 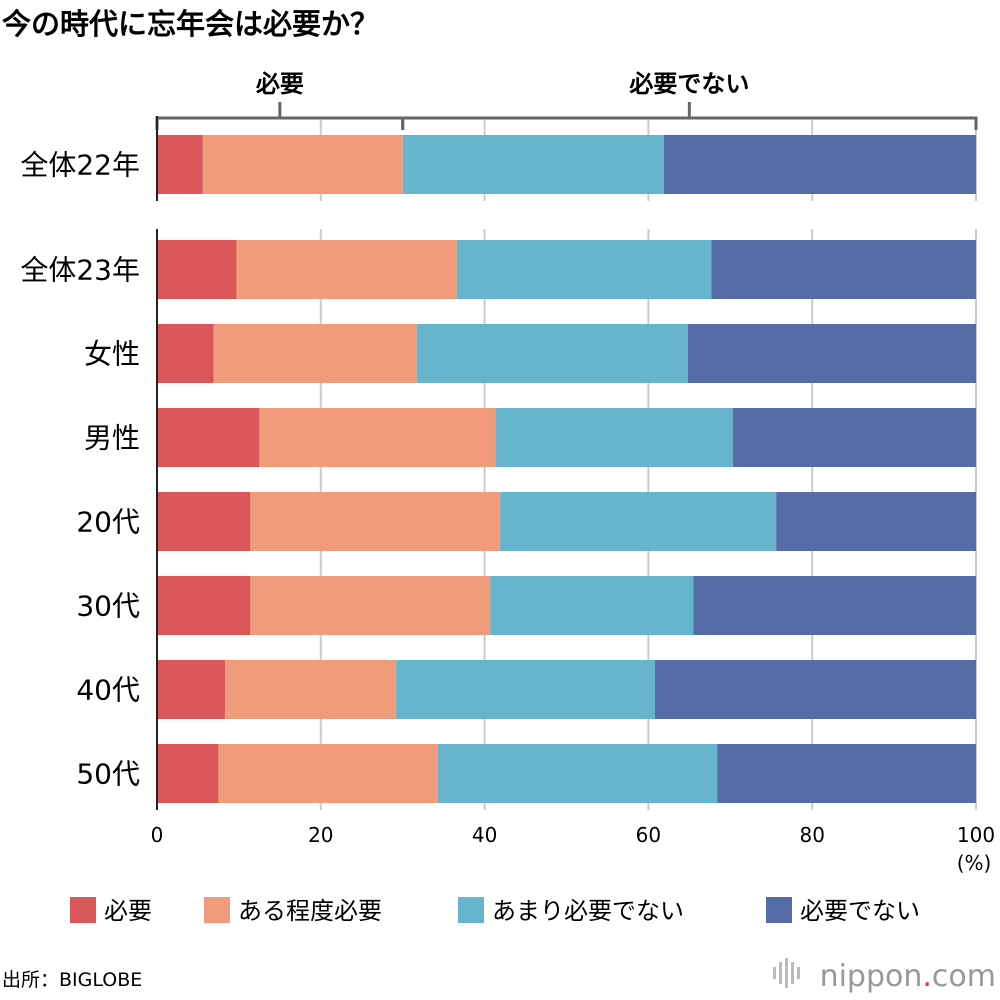 What do you see at coordinates (80, 165) in the screenshot?
I see `category-label: 全体22年` at bounding box center [80, 165].